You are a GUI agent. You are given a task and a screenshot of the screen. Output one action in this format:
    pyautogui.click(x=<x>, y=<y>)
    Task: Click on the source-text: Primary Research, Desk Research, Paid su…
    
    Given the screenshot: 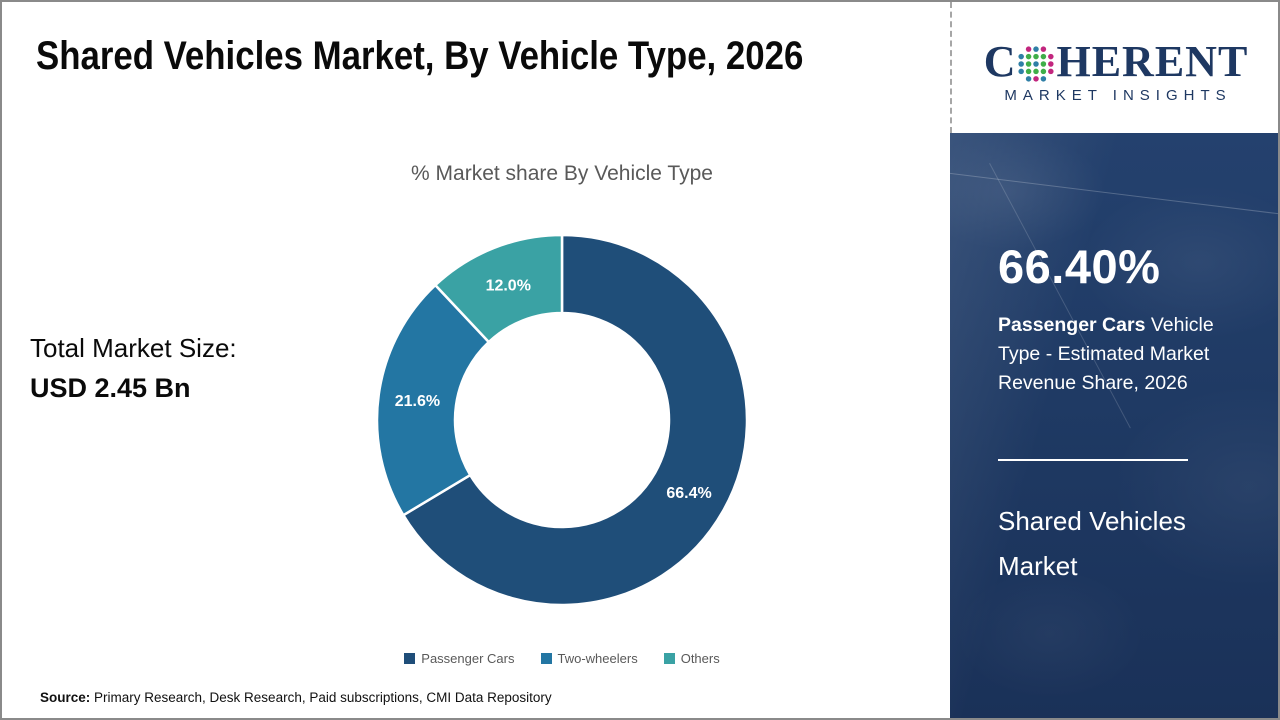 What is the action you would take?
    pyautogui.click(x=321, y=697)
    